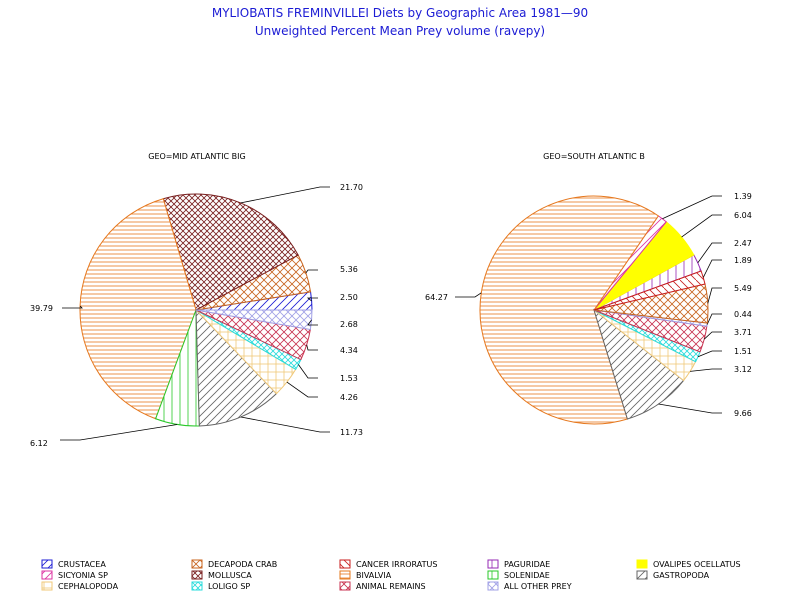 The width and height of the screenshot is (800, 600). Describe the element at coordinates (47, 575) in the screenshot. I see `legend-swatch-sicyonia_sp` at that location.